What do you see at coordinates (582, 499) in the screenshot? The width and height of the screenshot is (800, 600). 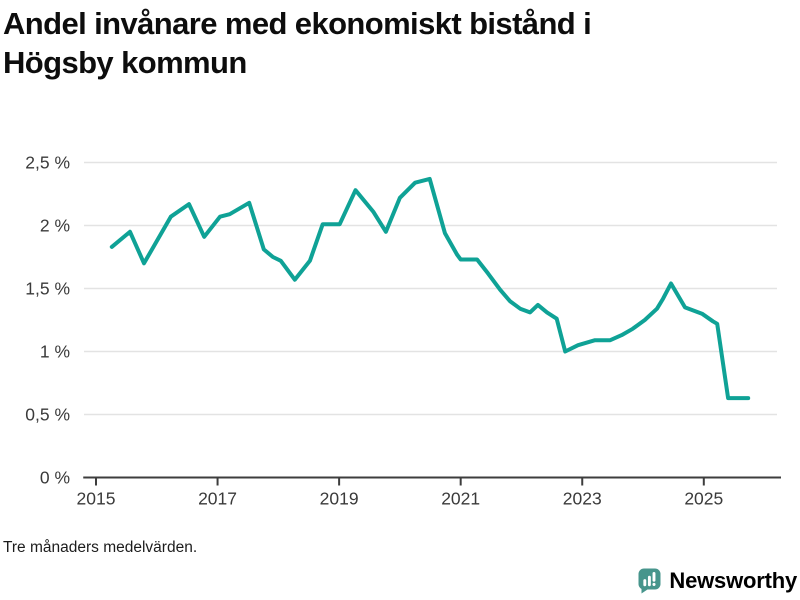 I see `x-axis-label: 2023` at bounding box center [582, 499].